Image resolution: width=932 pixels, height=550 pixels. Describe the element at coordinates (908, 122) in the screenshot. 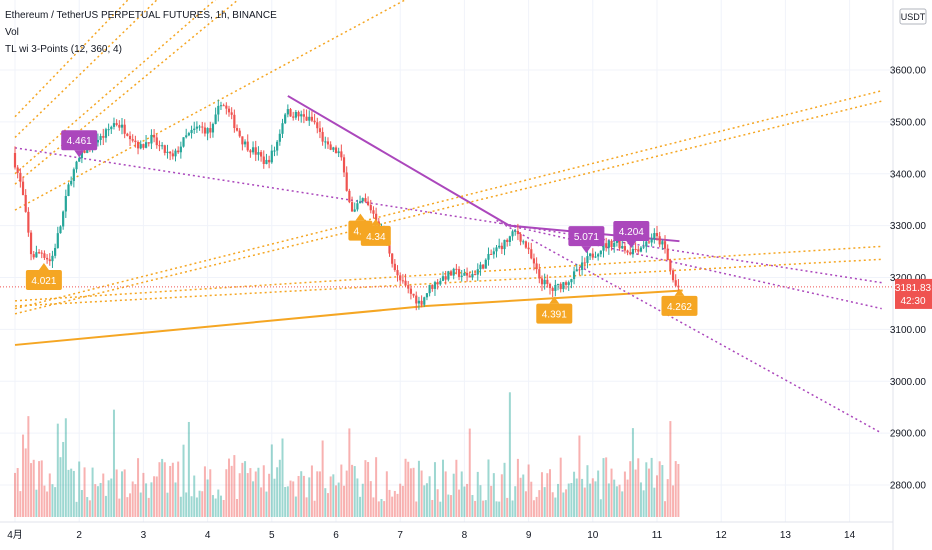

I see `price-tick-label: 3500.00` at that location.